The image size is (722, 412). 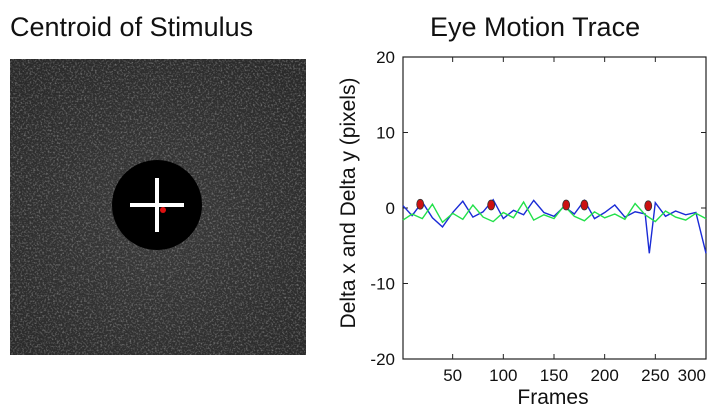 I want to click on x-tick-label: 200, so click(x=604, y=375).